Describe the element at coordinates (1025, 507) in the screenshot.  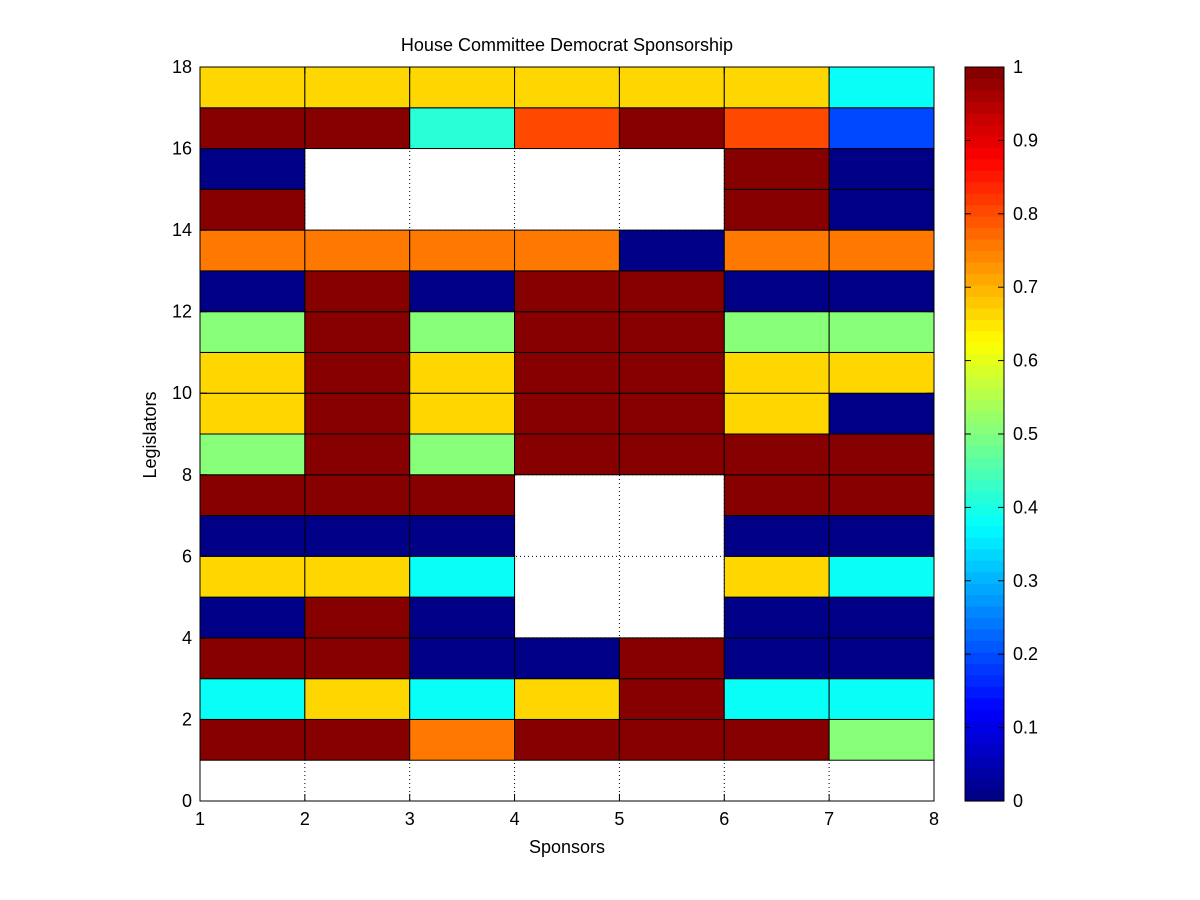
I see `colorbar-tick-label: 0.4` at that location.